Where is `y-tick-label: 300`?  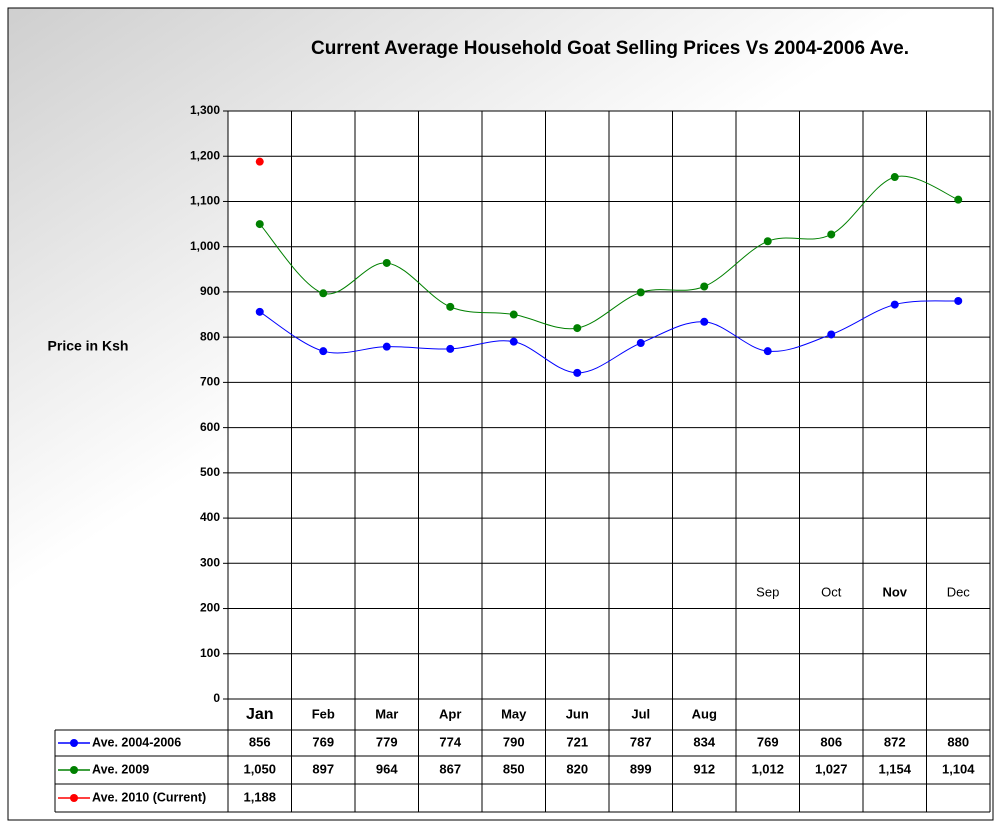 y-tick-label: 300 is located at coordinates (210, 562).